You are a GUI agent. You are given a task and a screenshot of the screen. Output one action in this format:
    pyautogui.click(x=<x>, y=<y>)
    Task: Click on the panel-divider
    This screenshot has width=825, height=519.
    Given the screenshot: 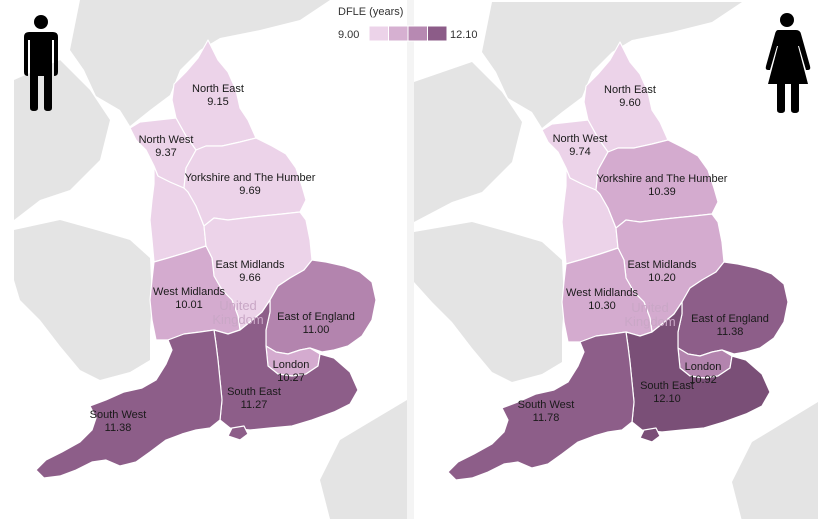 What is the action you would take?
    pyautogui.click(x=410, y=259)
    